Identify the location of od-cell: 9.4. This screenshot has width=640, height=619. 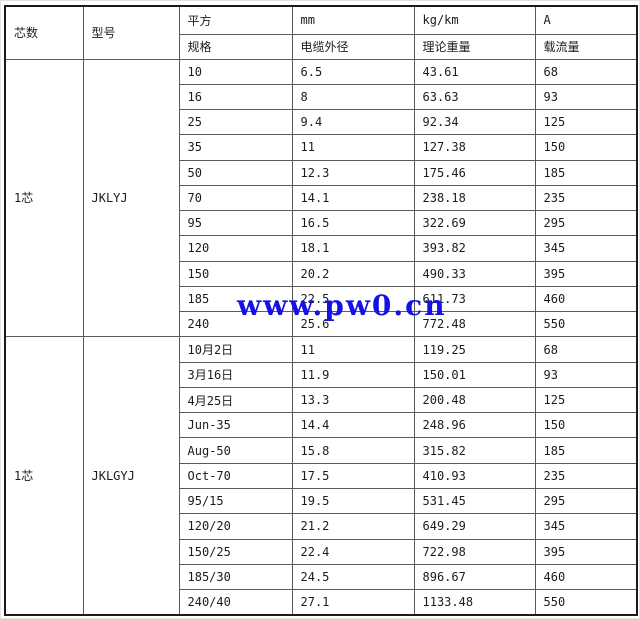
(353, 122).